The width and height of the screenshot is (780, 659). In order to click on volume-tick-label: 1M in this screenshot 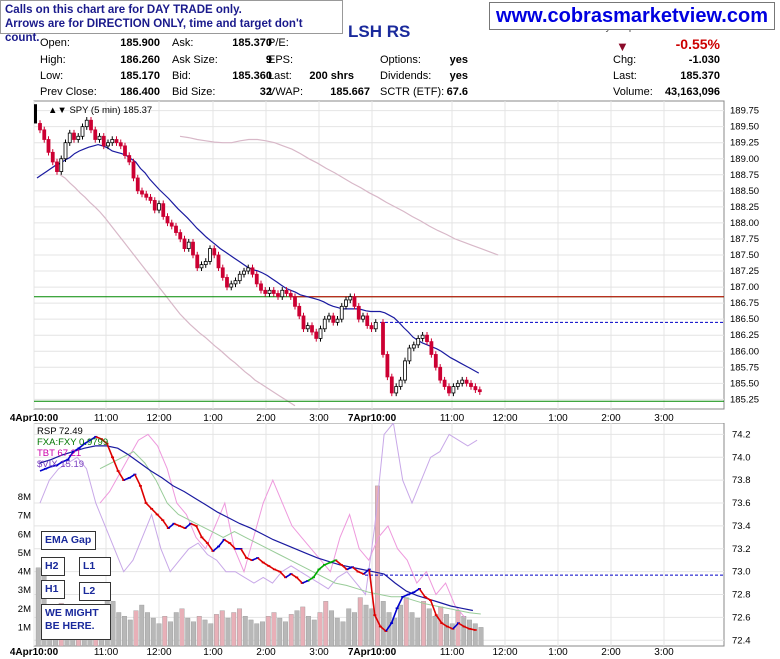, I will do `click(24, 627)`.